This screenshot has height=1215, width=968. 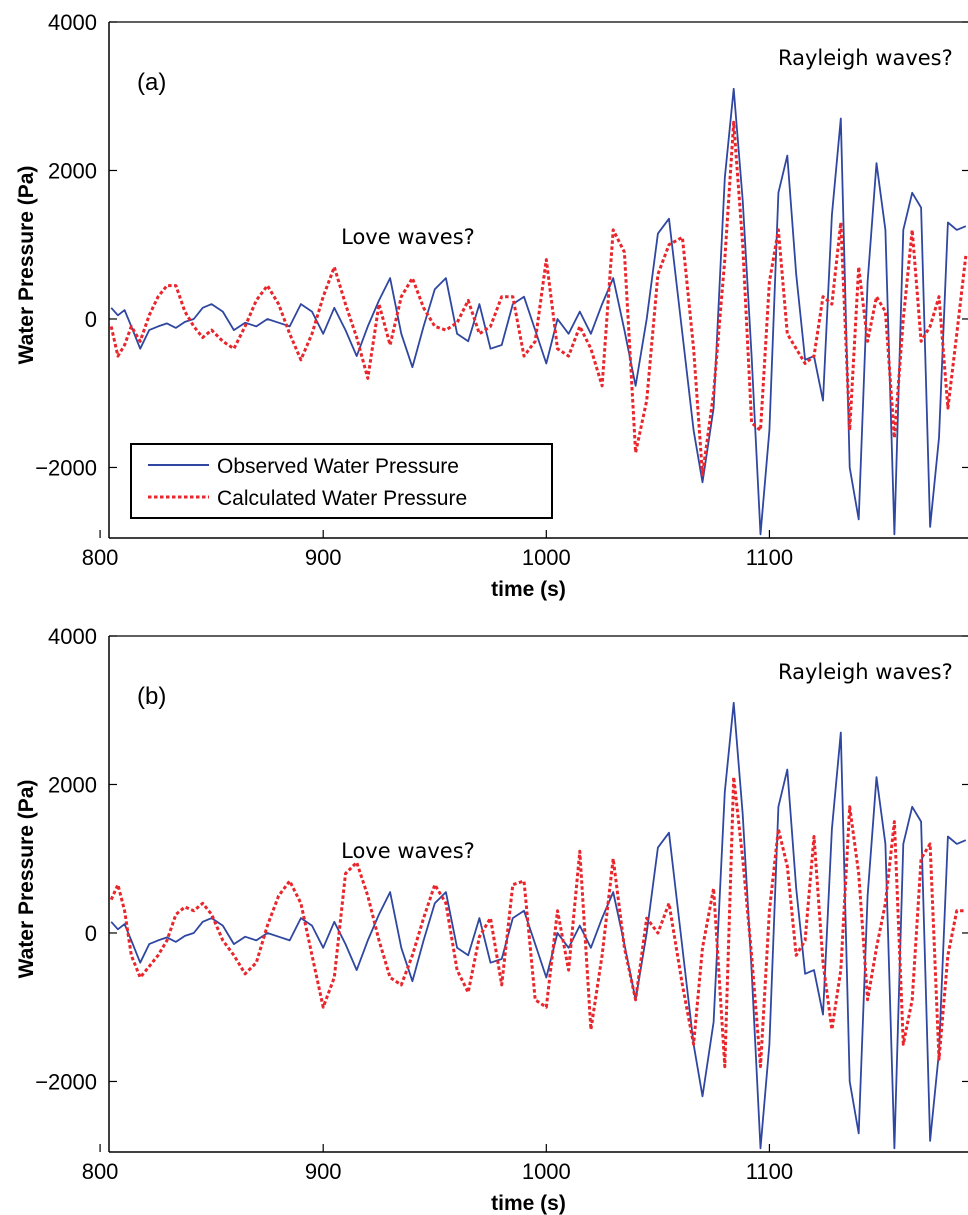 I want to click on legend-label: Calculated Water Pressure, so click(x=342, y=498).